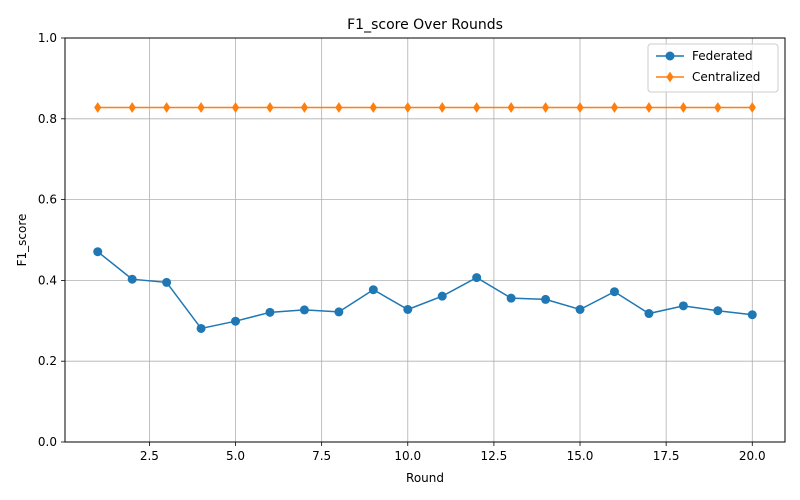  I want to click on x-tick-label: 17.5, so click(666, 456).